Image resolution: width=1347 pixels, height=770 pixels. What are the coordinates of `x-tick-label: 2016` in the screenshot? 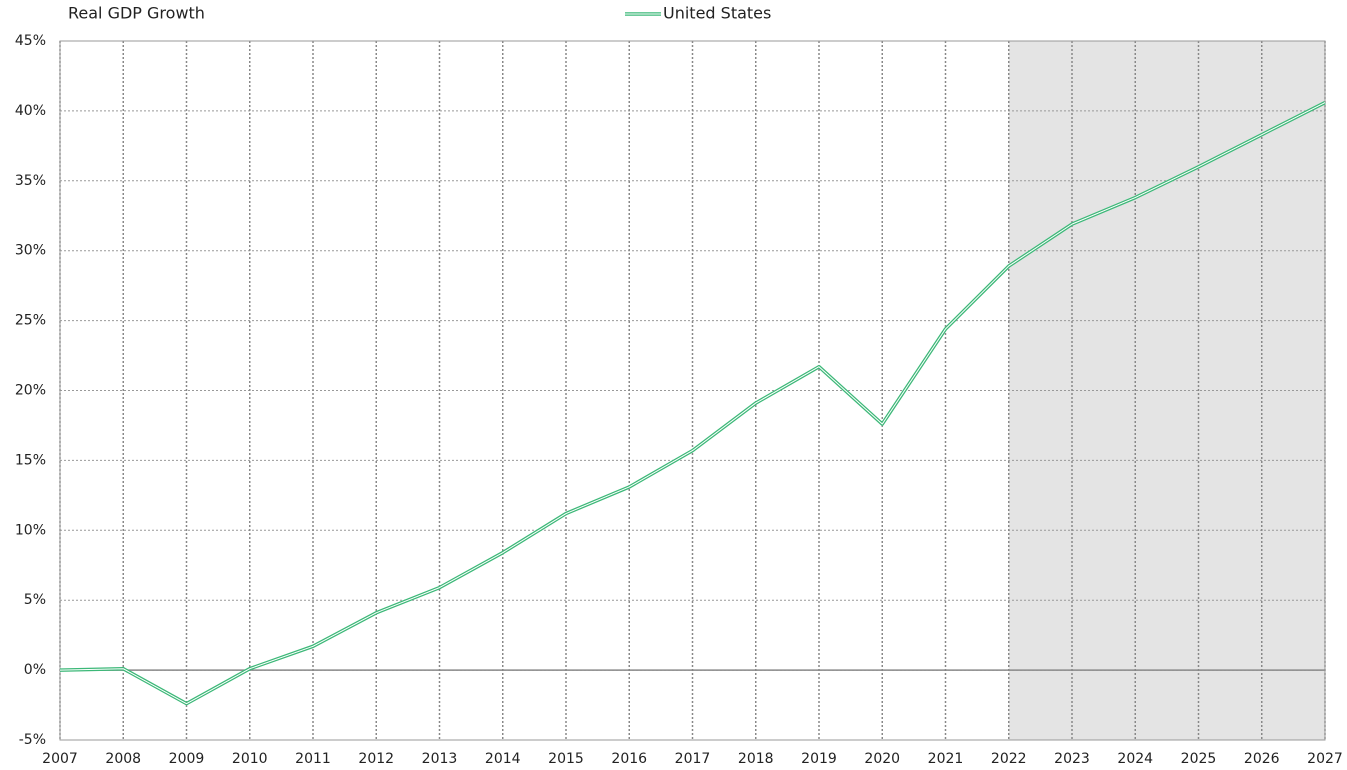 It's located at (629, 759).